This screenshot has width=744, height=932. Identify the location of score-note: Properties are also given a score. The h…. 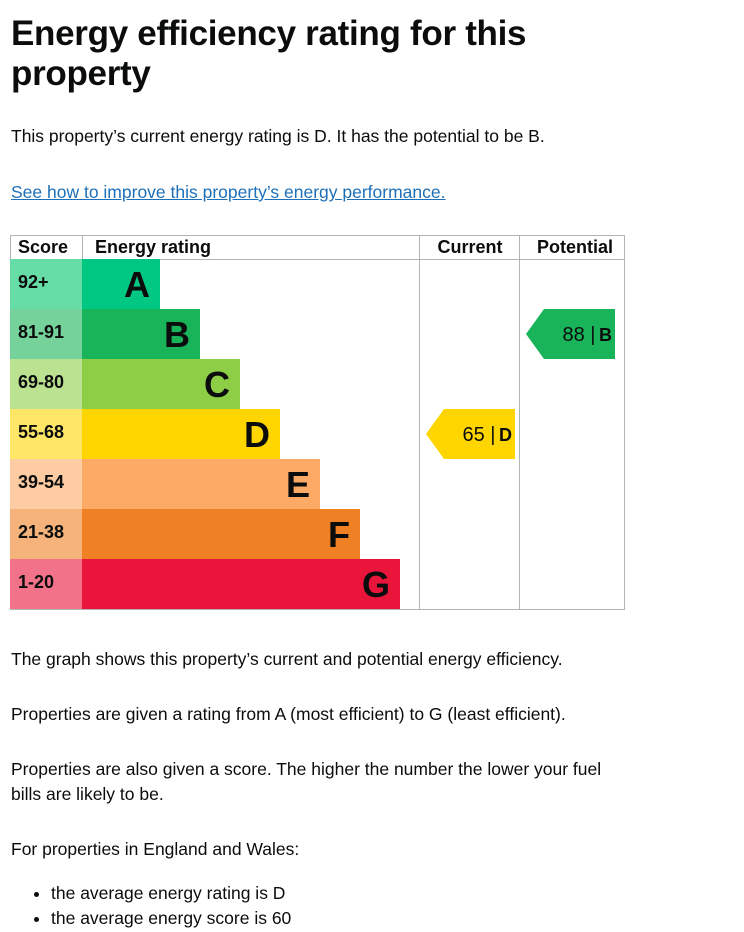
(306, 781).